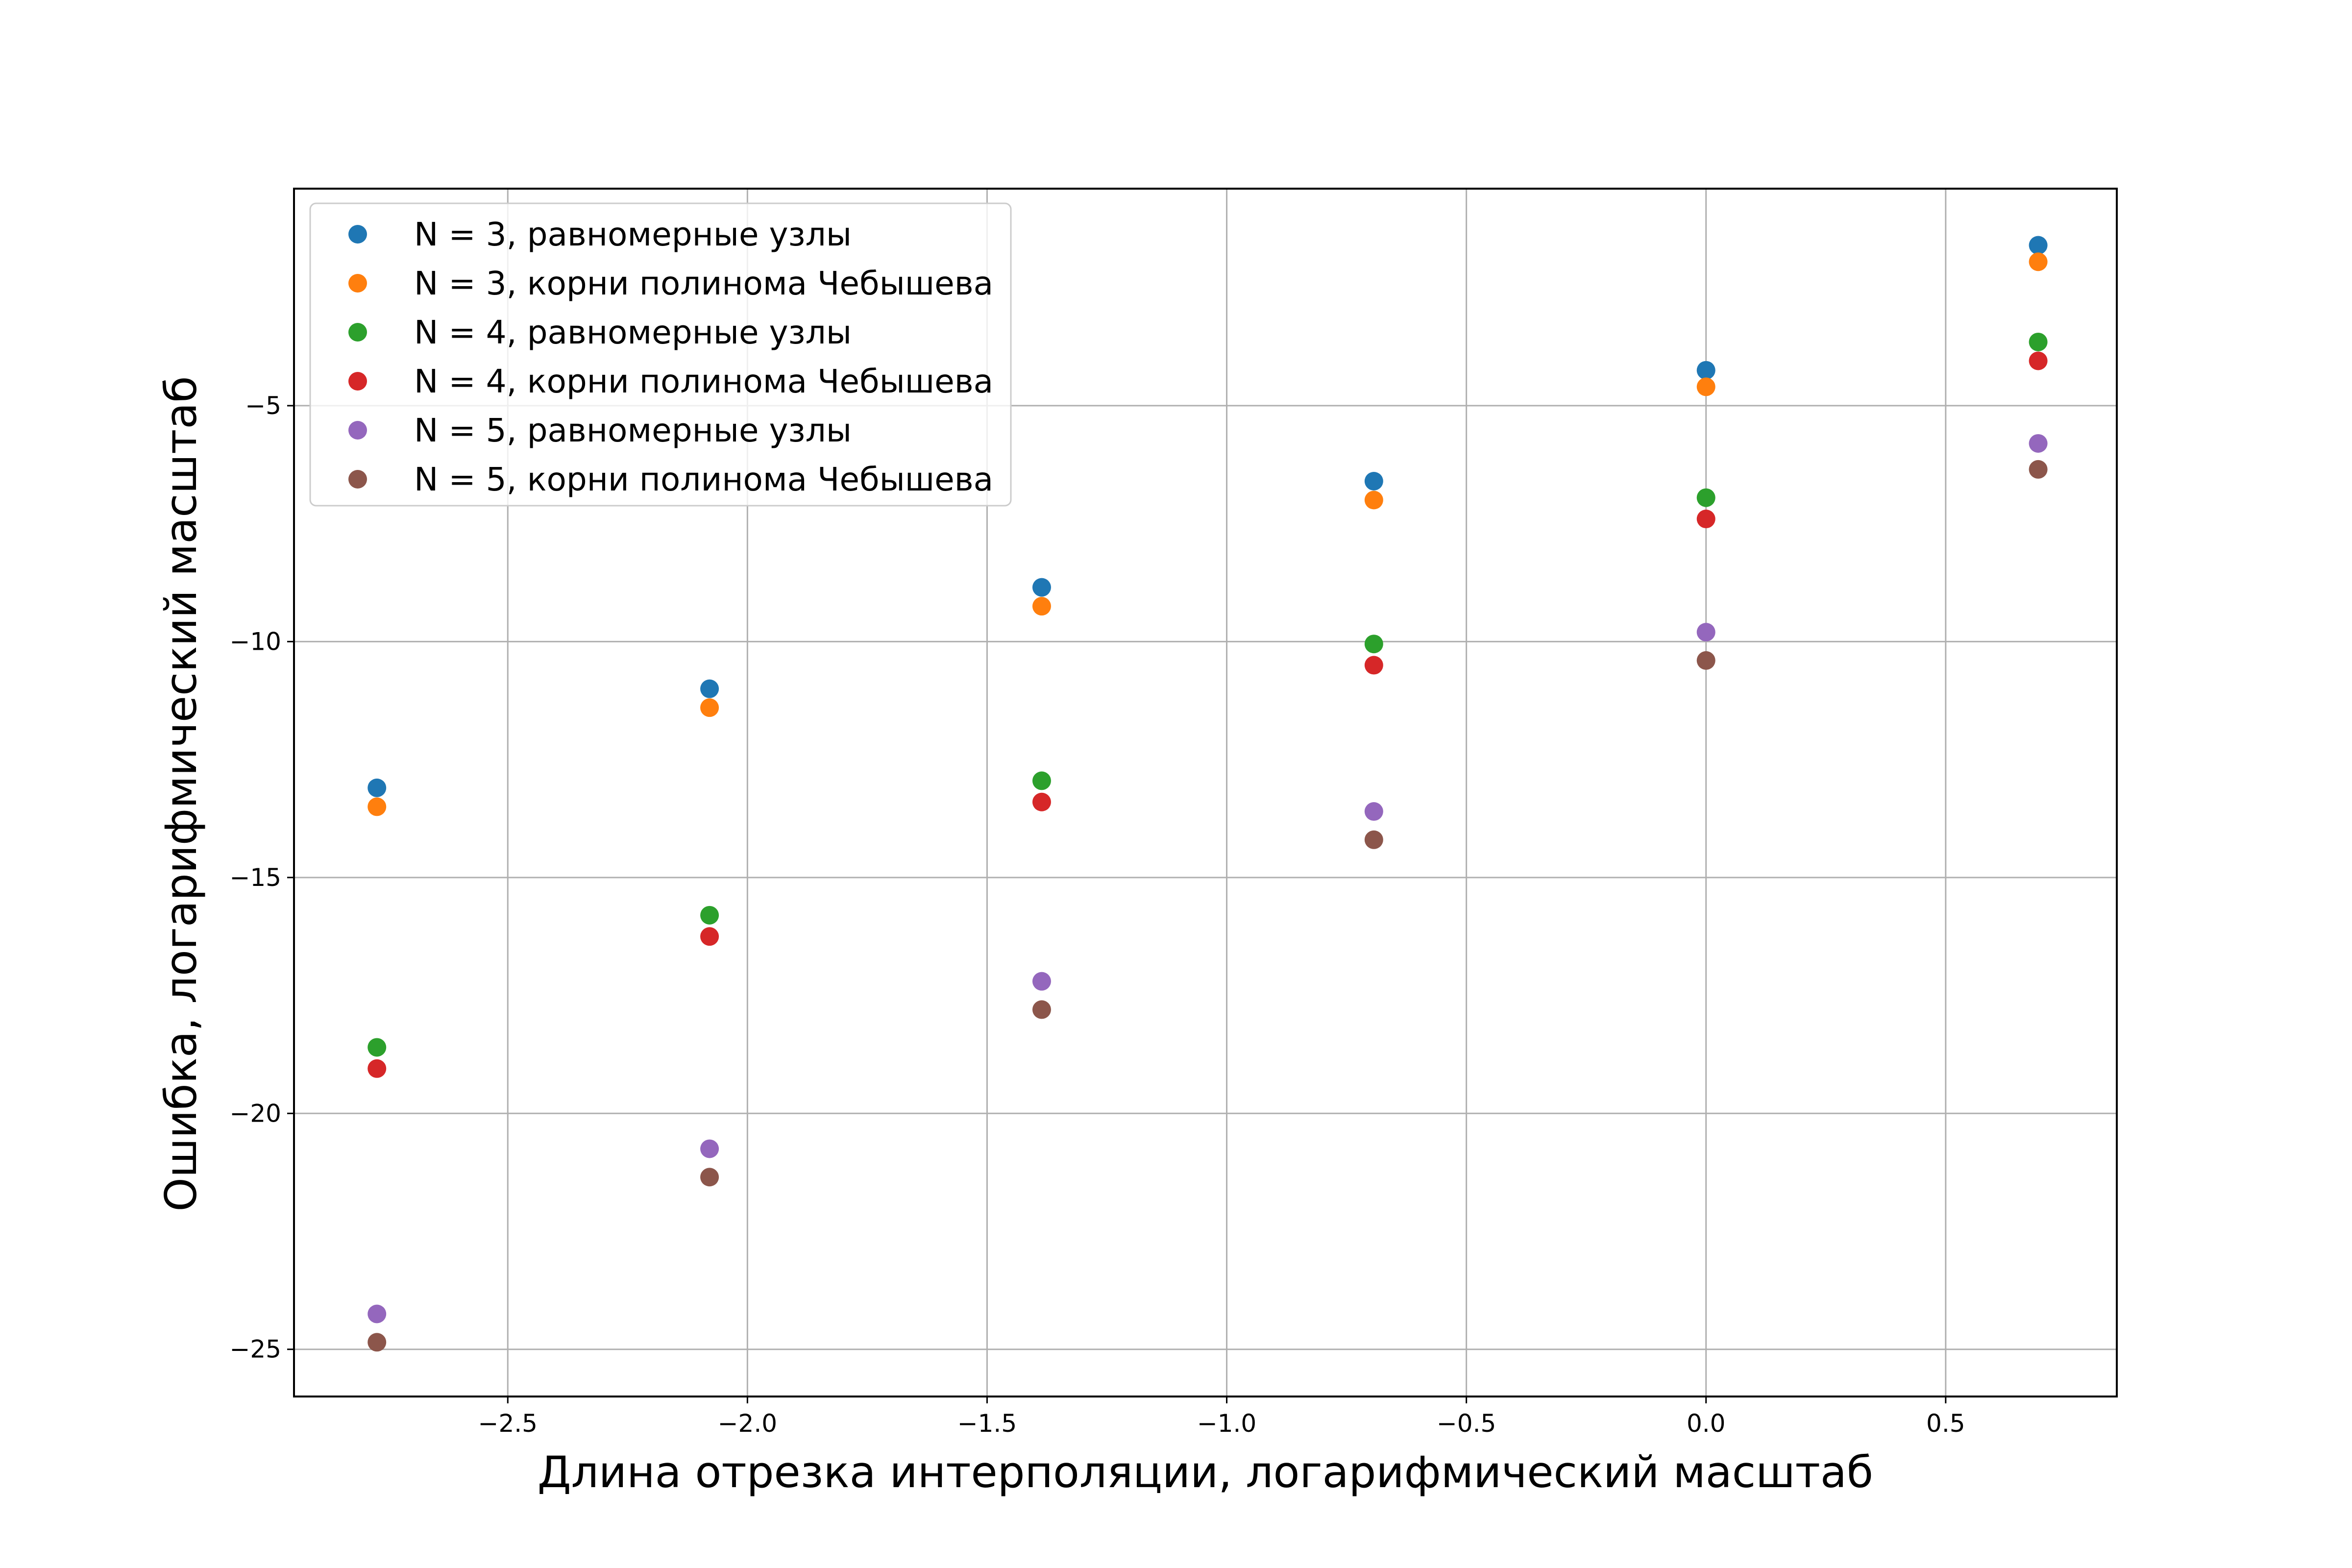 This screenshot has width=2352, height=1568. What do you see at coordinates (633, 332) in the screenshot?
I see `legend-entry: N = 4, равномерные узлы` at bounding box center [633, 332].